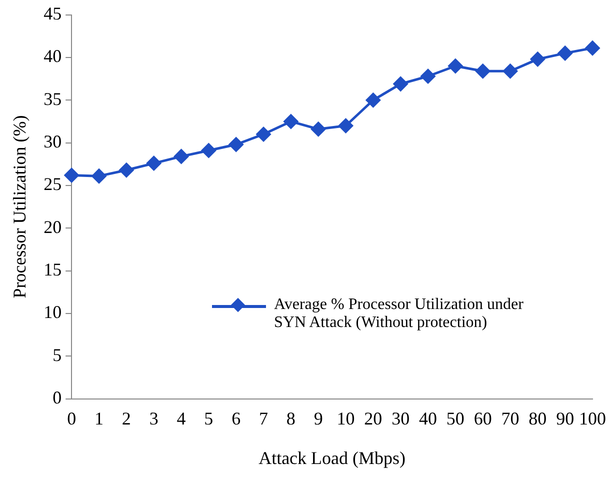  Describe the element at coordinates (57, 354) in the screenshot. I see `y-tick-label: 5` at that location.